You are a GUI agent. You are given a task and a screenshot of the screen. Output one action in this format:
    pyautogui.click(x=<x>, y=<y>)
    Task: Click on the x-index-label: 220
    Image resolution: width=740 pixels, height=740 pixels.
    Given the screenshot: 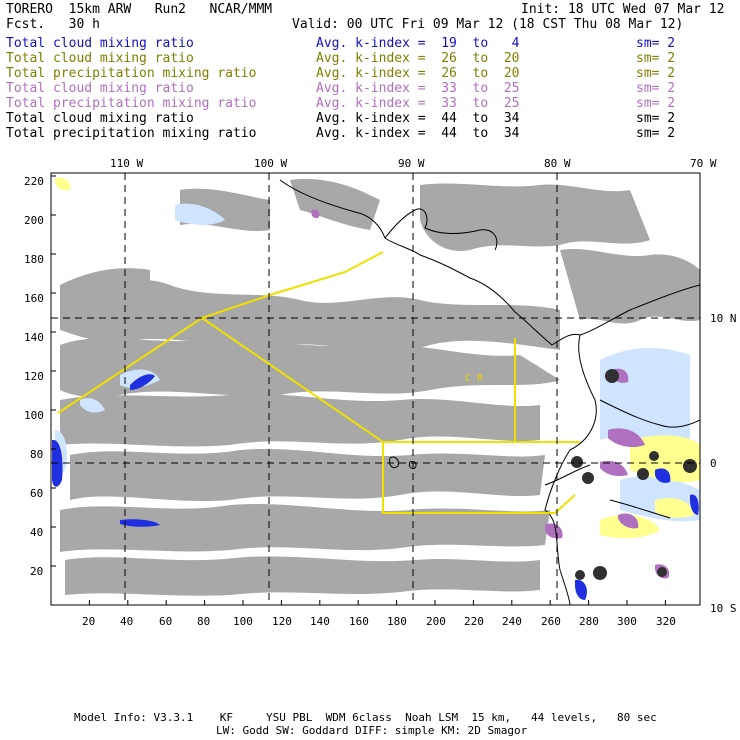 What is the action you would take?
    pyautogui.click(x=474, y=621)
    